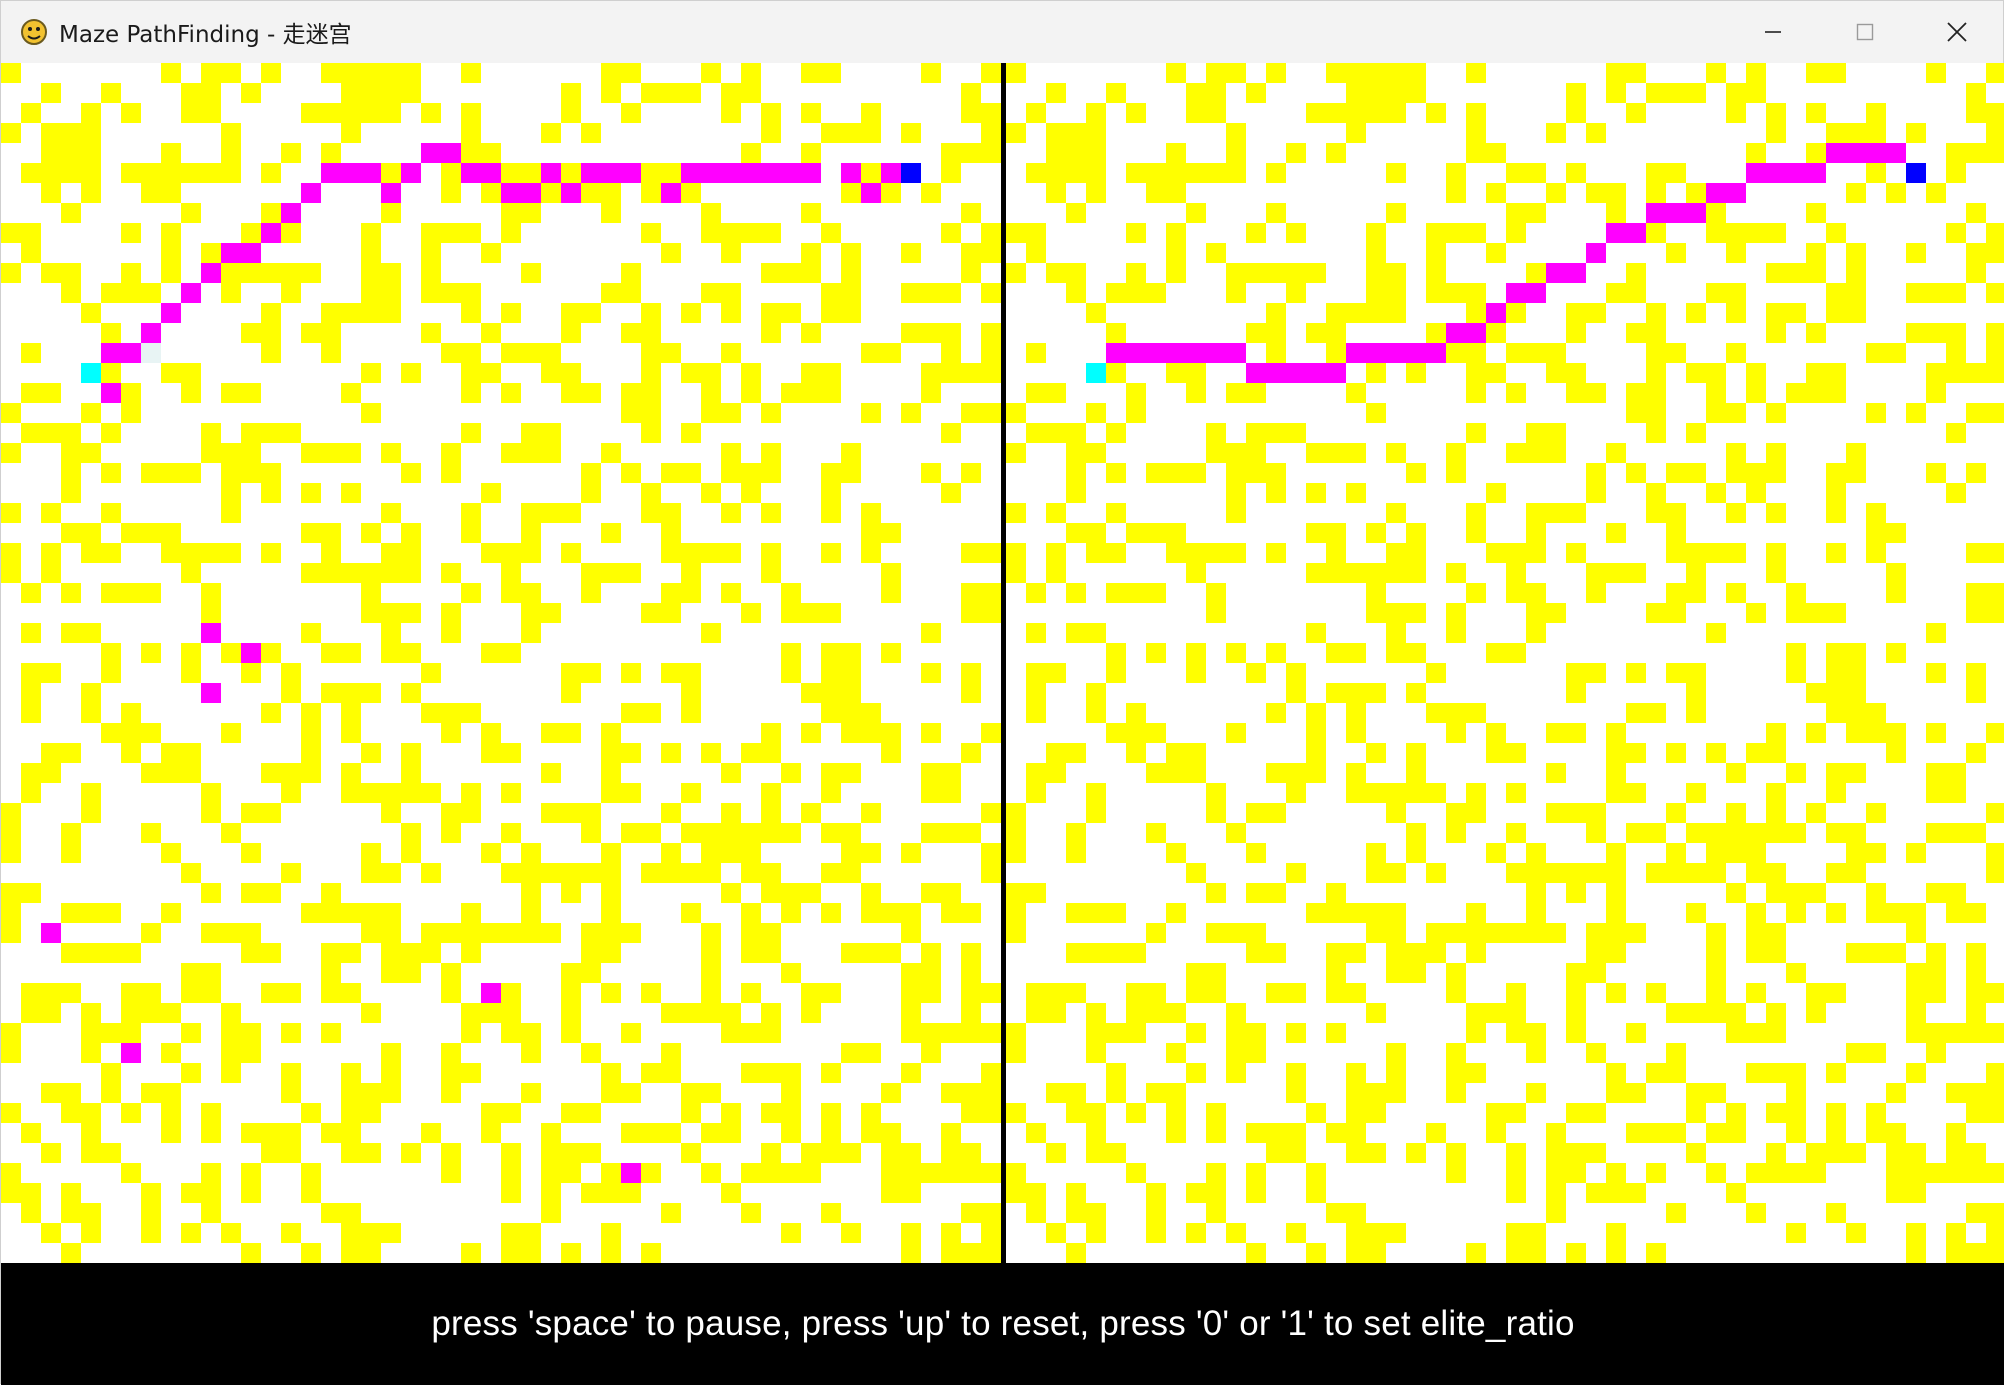 Image resolution: width=2004 pixels, height=1385 pixels. Describe the element at coordinates (34, 32) in the screenshot. I see `pygame-snake-icon` at that location.